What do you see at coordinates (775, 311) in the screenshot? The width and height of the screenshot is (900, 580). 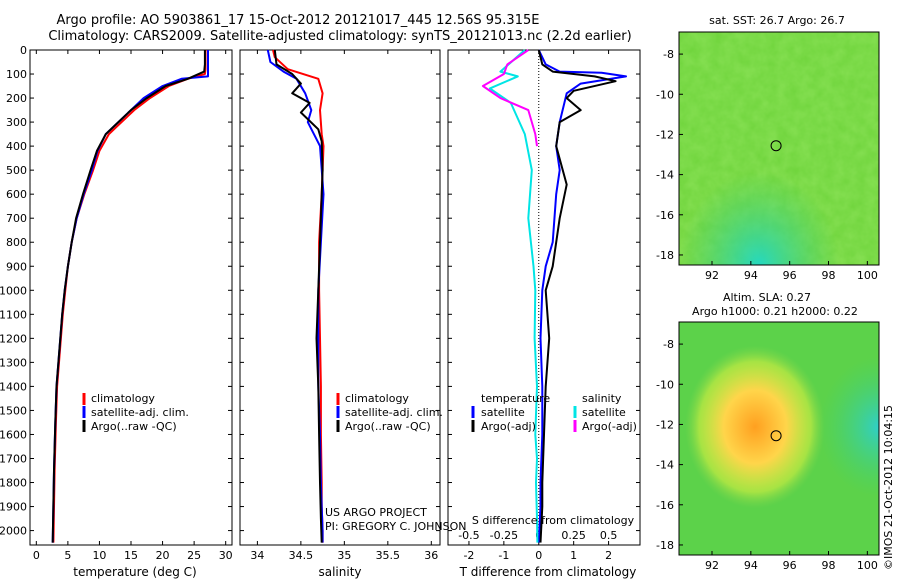 I see `sla-map-title-line2: Argo h1000: 0.21 h2000: 0.22` at bounding box center [775, 311].